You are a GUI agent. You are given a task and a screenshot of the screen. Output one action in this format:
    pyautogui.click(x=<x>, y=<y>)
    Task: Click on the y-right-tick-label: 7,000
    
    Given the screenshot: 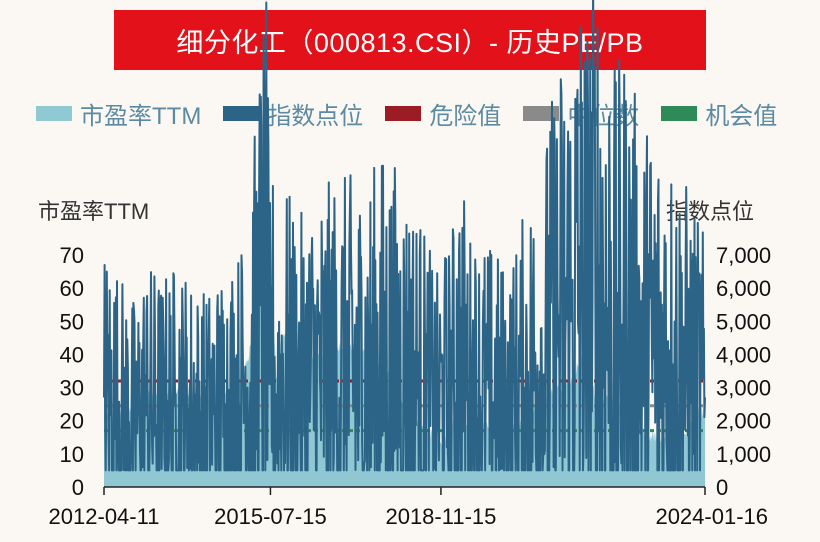 What is the action you would take?
    pyautogui.click(x=743, y=255)
    